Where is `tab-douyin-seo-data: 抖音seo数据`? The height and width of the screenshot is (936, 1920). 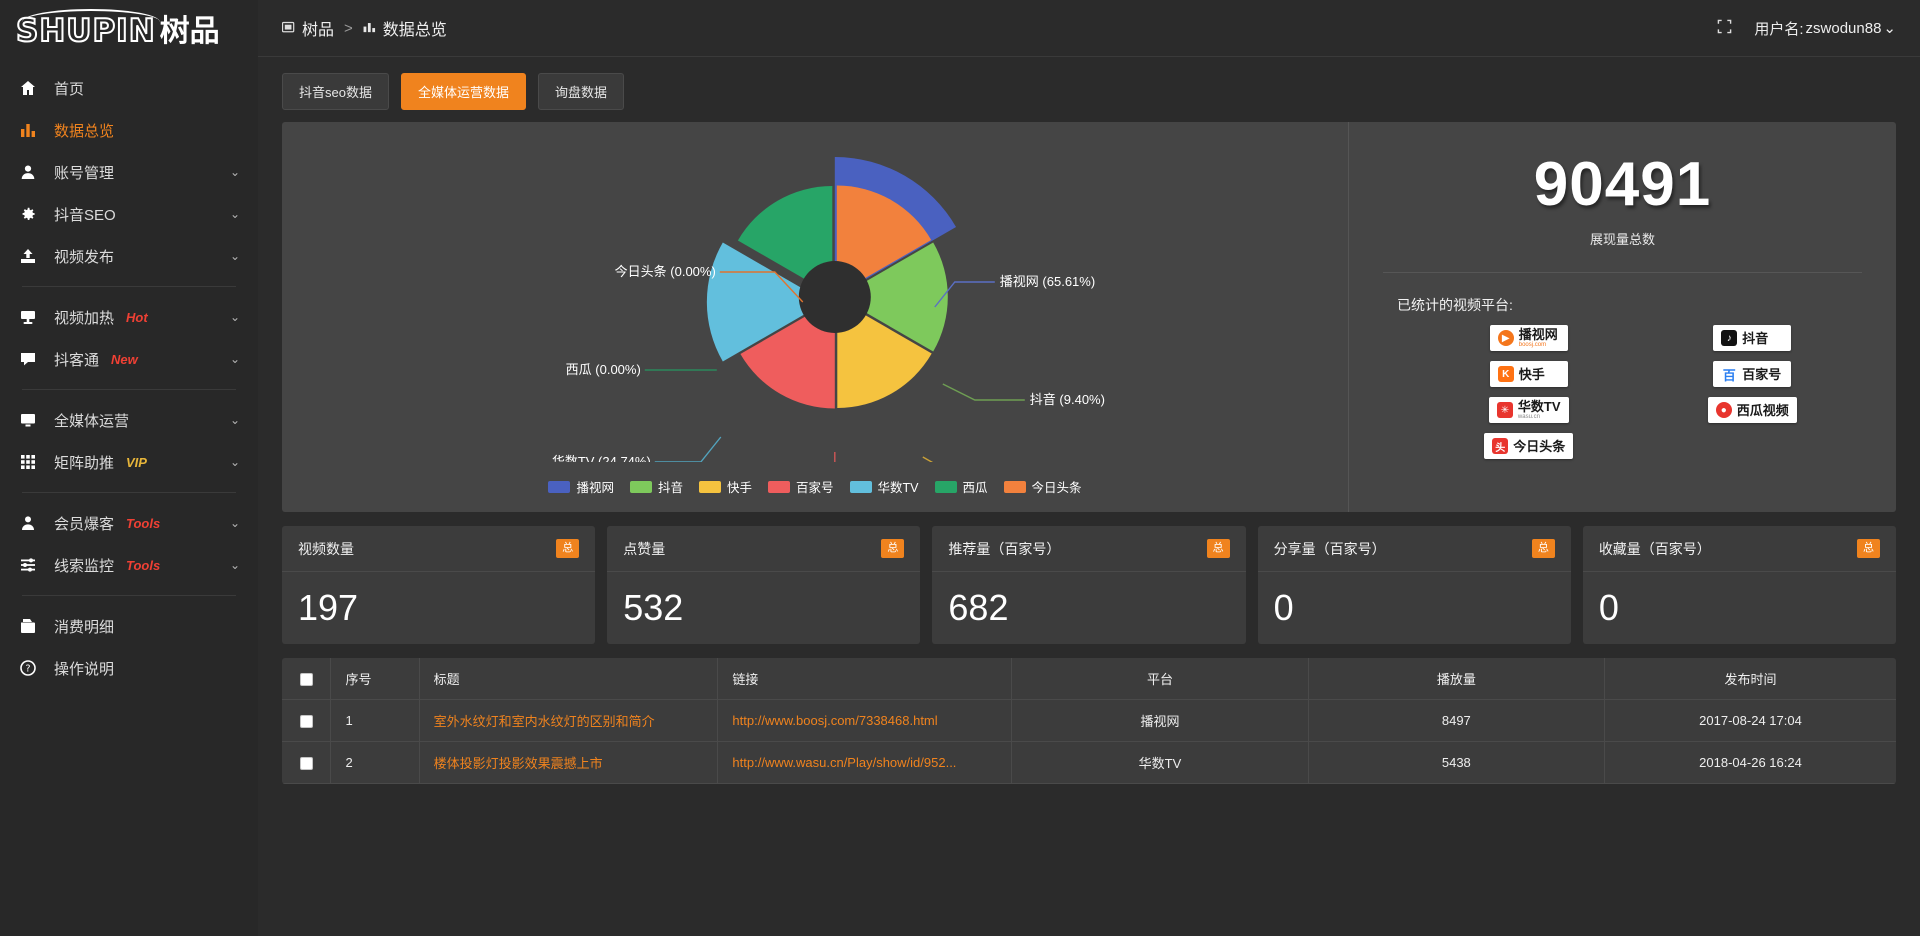 tab-douyin-seo-data: 抖音seo数据 is located at coordinates (335, 91).